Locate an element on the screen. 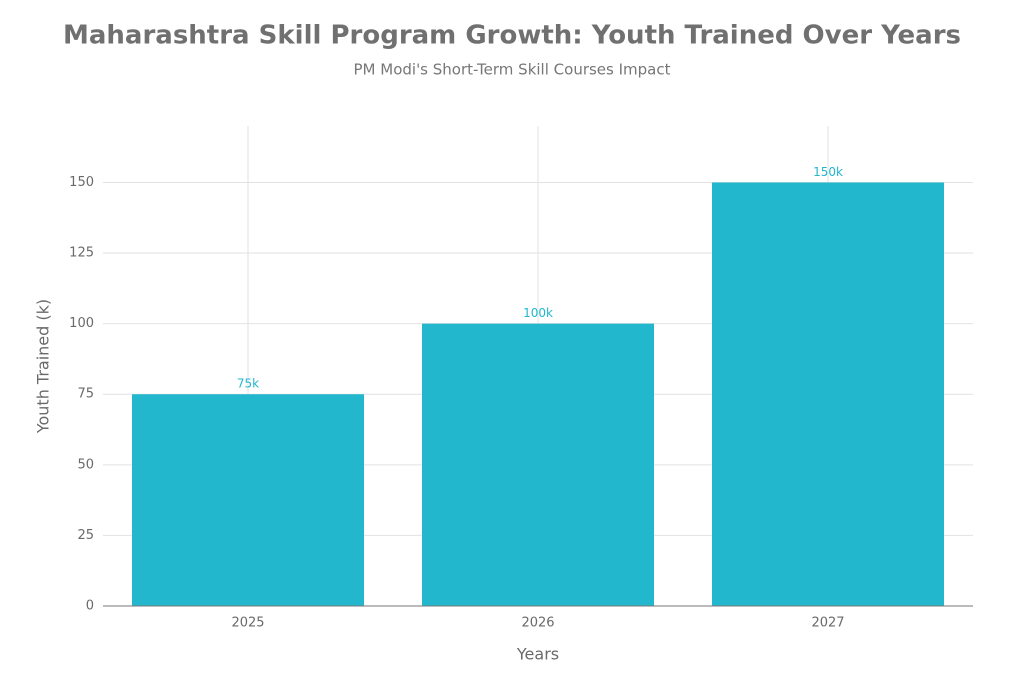  y-tick-label: 0 is located at coordinates (90, 606).